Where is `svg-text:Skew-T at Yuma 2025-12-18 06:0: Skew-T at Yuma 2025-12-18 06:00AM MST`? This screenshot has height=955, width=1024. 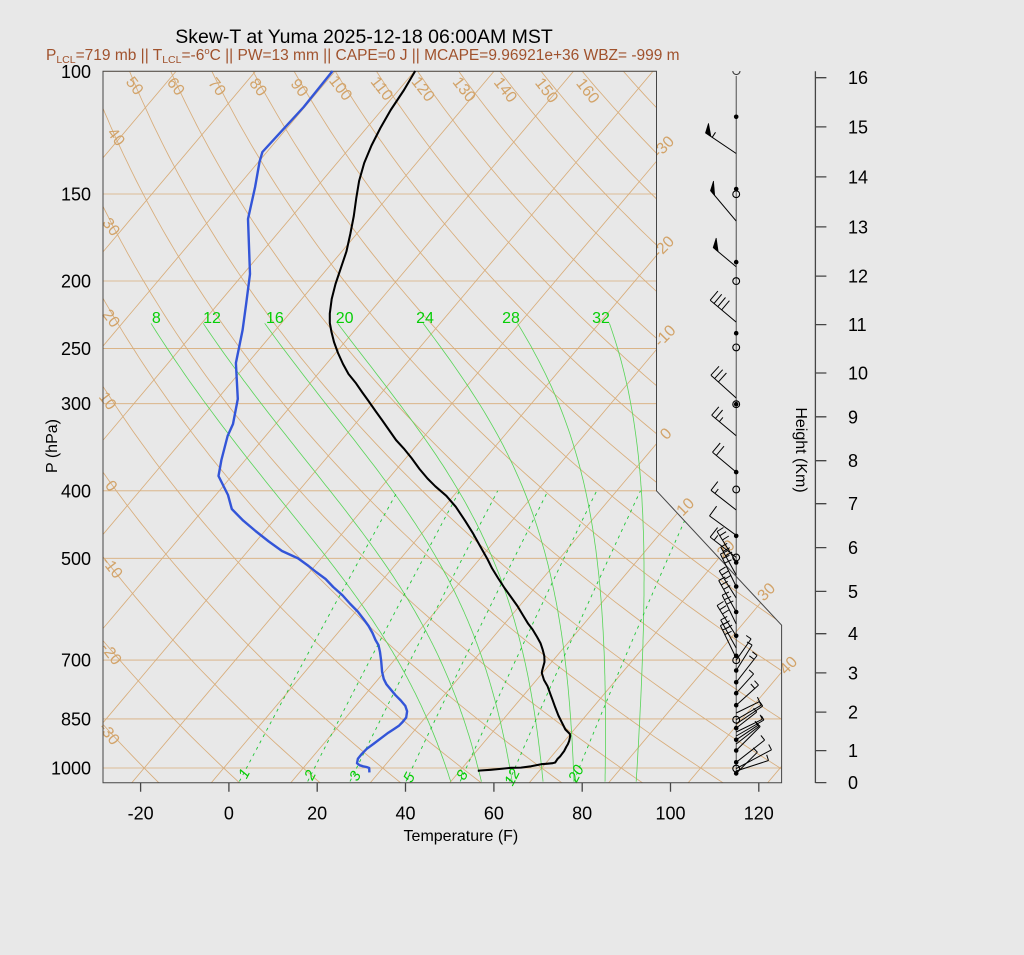
svg-text:Skew-T at Yuma 2025-12-18 06:0: Skew-T at Yuma 2025-12-18 06:00AM MST is located at coordinates (364, 37).